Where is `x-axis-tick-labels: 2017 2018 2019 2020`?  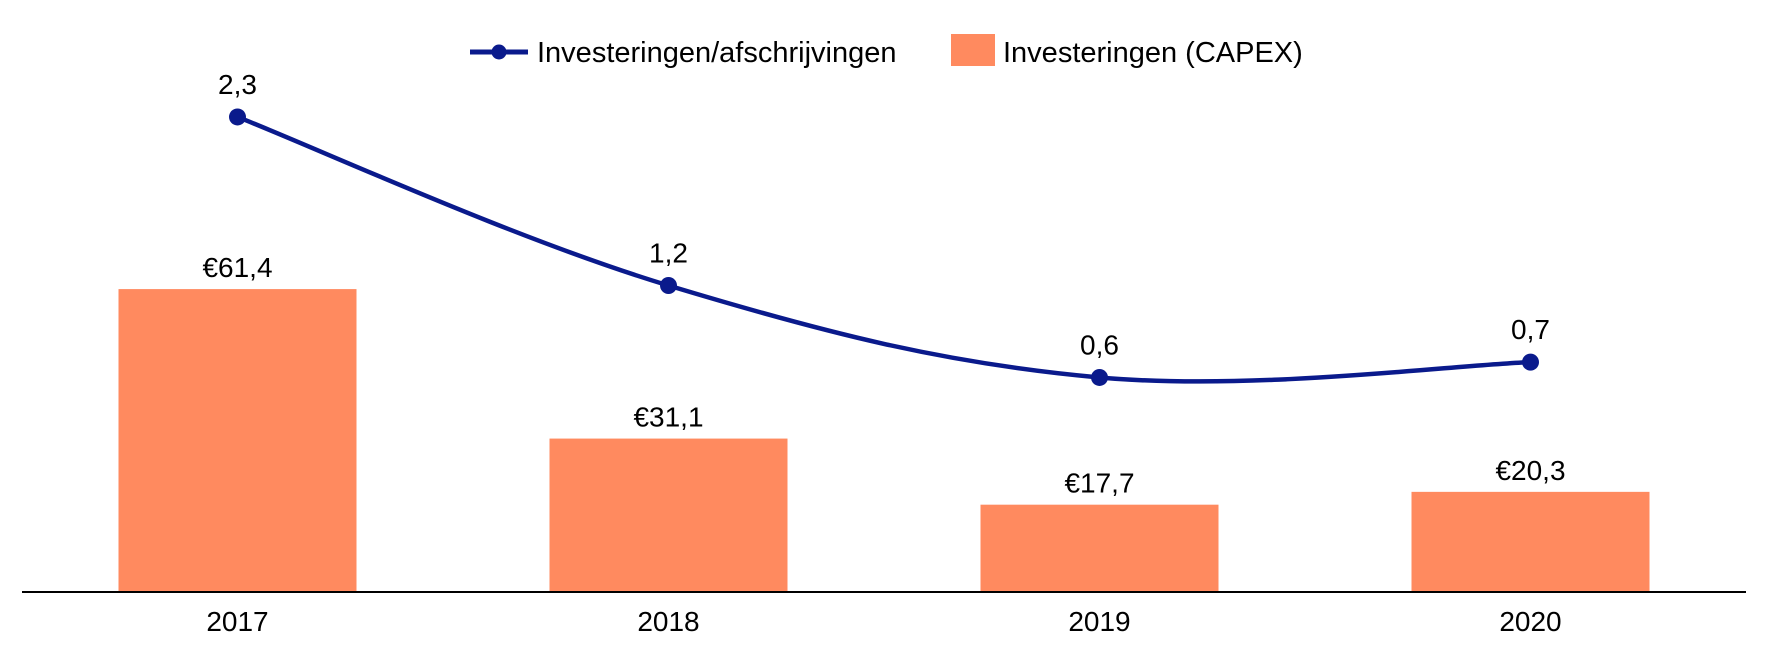
x-axis-tick-labels: 2017 2018 2019 2020 is located at coordinates (883, 621).